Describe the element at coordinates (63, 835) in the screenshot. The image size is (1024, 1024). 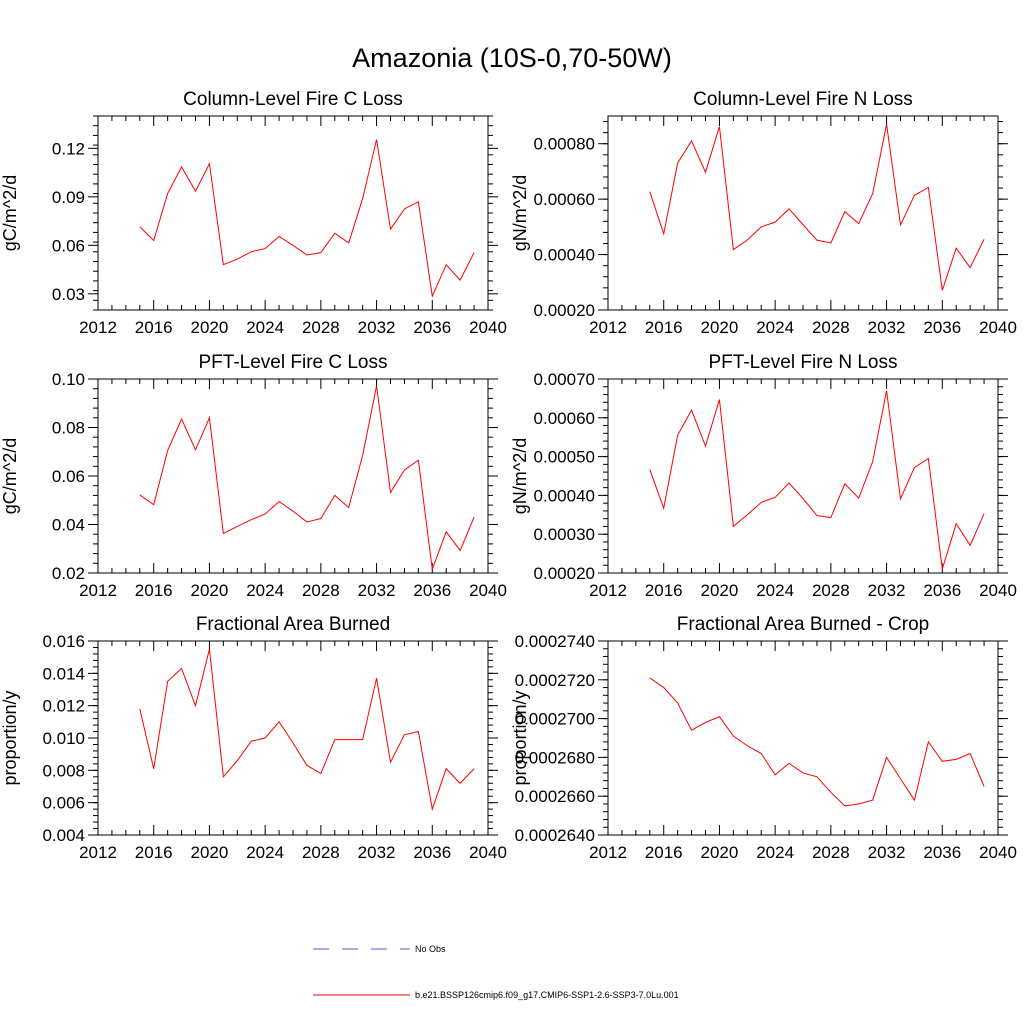
I see `y-tick-label: 0.004` at that location.